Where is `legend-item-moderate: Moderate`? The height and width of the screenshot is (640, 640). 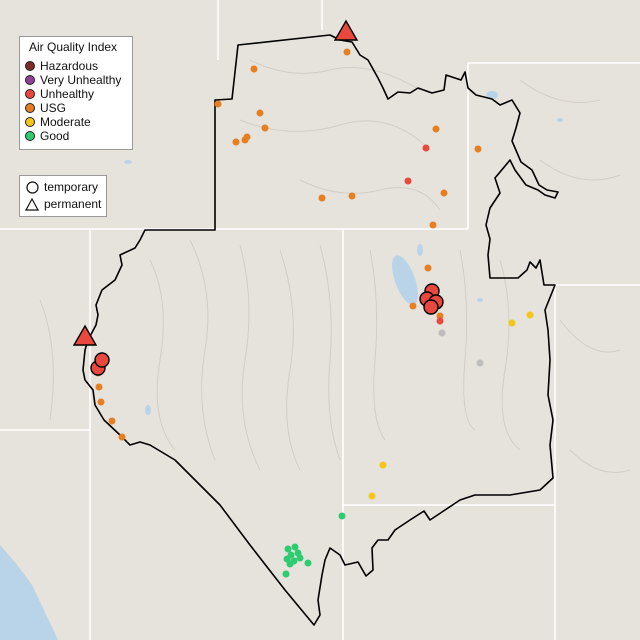
legend-item-moderate: Moderate is located at coordinates (58, 122).